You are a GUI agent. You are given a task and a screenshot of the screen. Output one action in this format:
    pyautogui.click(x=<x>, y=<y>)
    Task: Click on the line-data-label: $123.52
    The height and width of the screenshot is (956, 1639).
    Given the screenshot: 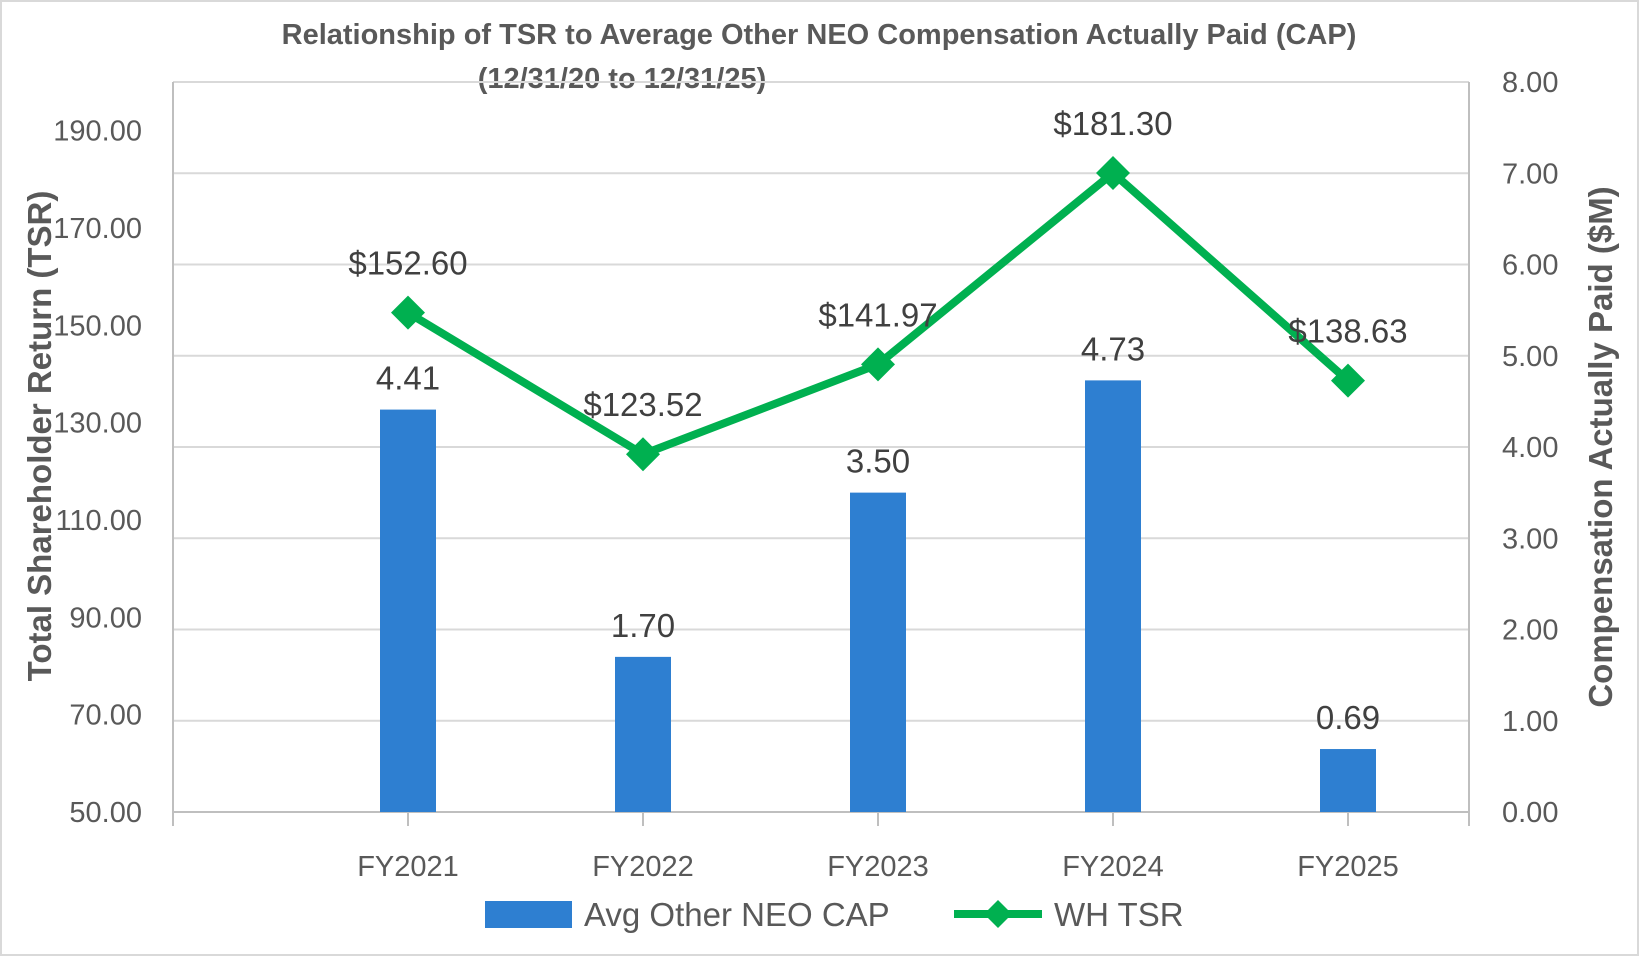 What is the action you would take?
    pyautogui.click(x=642, y=404)
    